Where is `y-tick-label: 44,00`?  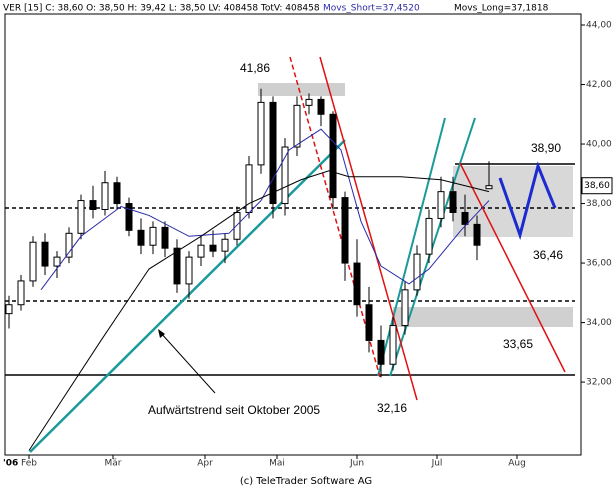 y-tick-label: 44,00 is located at coordinates (599, 26).